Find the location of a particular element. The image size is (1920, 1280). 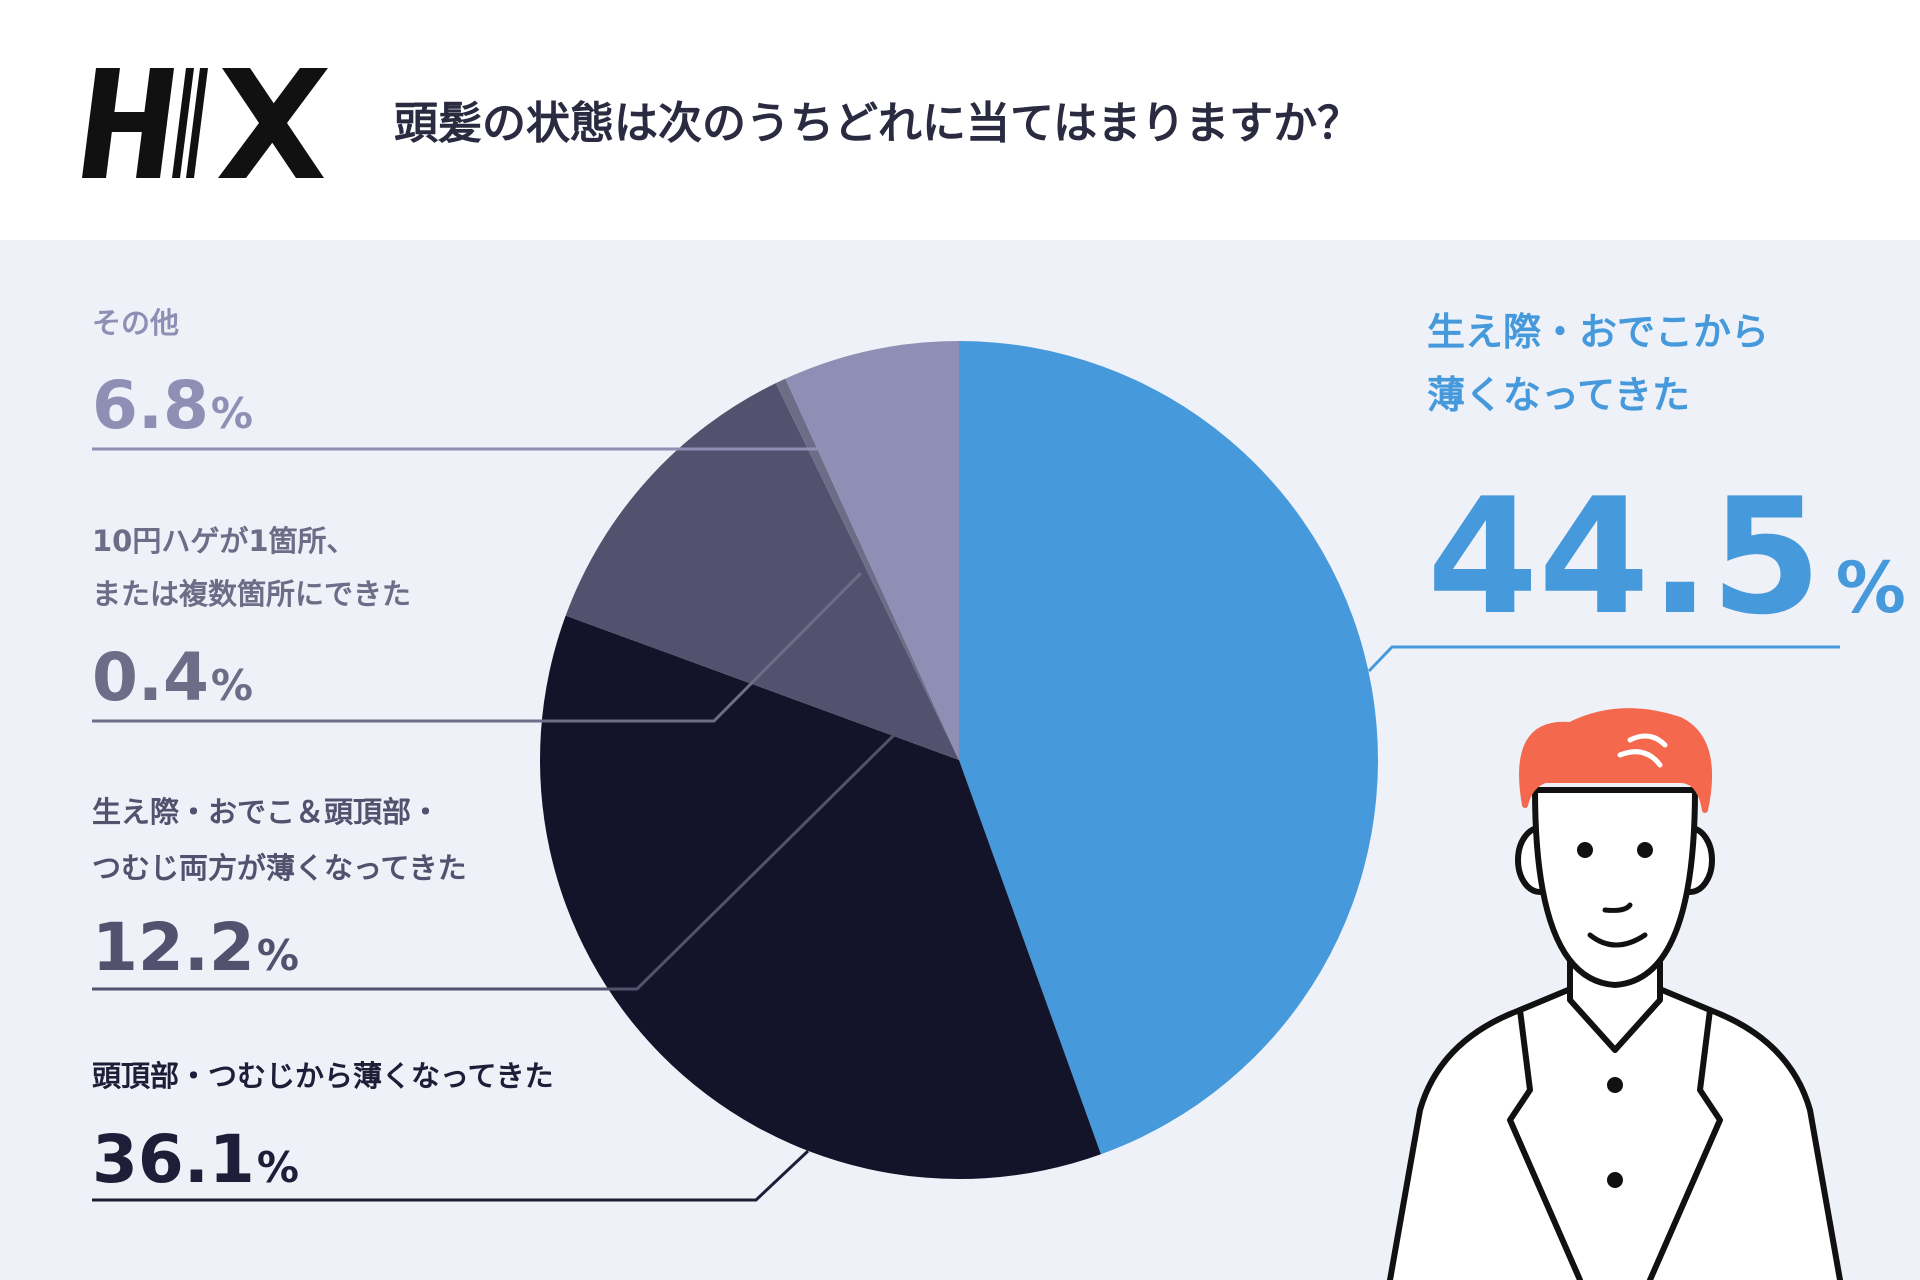

value-label: 0.4% is located at coordinates (172, 677).